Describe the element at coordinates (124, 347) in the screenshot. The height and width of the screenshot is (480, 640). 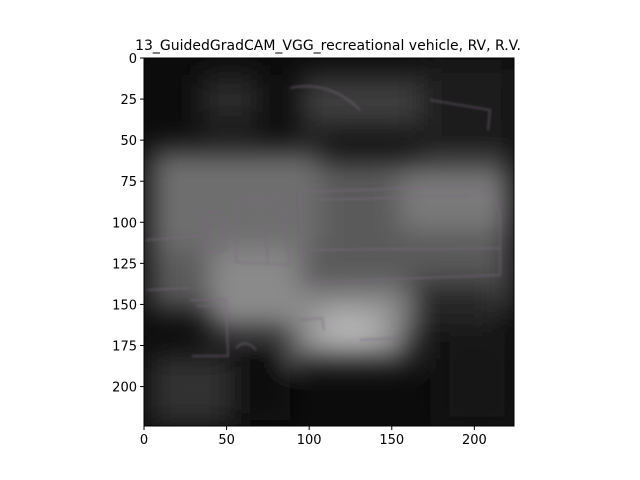
I see `y-tick-label: 175` at that location.